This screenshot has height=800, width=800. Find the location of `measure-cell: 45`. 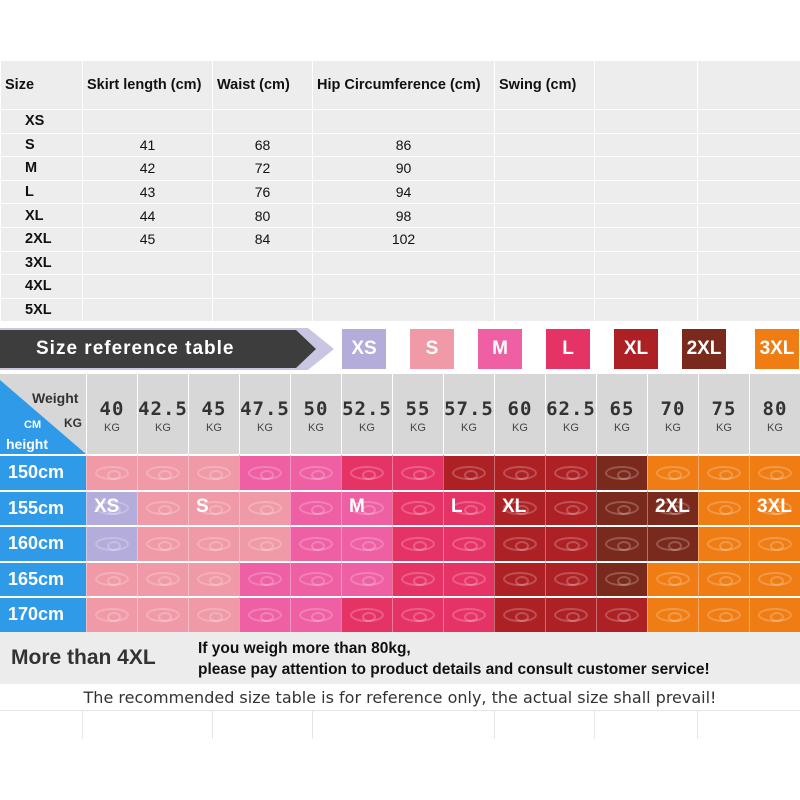

measure-cell: 45 is located at coordinates (147, 239).